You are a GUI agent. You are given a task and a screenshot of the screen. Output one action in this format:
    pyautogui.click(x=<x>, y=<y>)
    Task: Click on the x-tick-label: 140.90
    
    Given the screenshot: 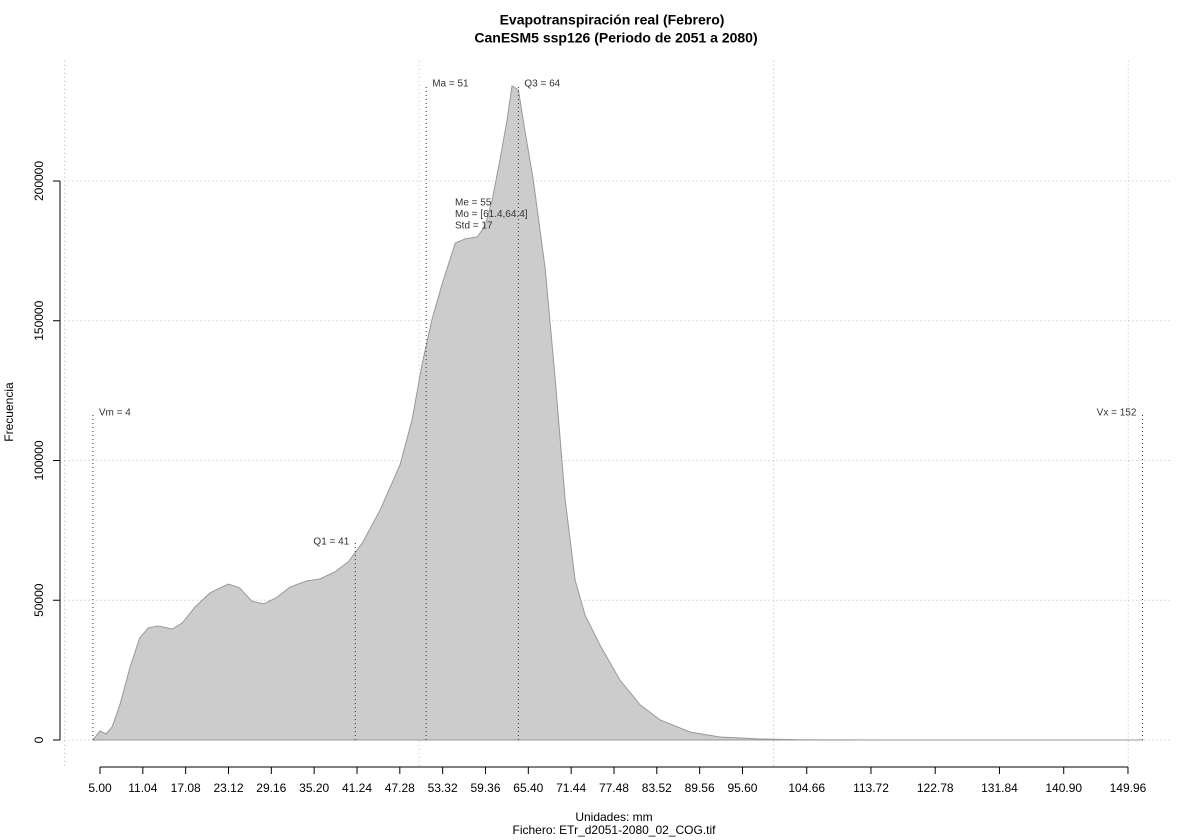 What is the action you would take?
    pyautogui.click(x=1063, y=788)
    